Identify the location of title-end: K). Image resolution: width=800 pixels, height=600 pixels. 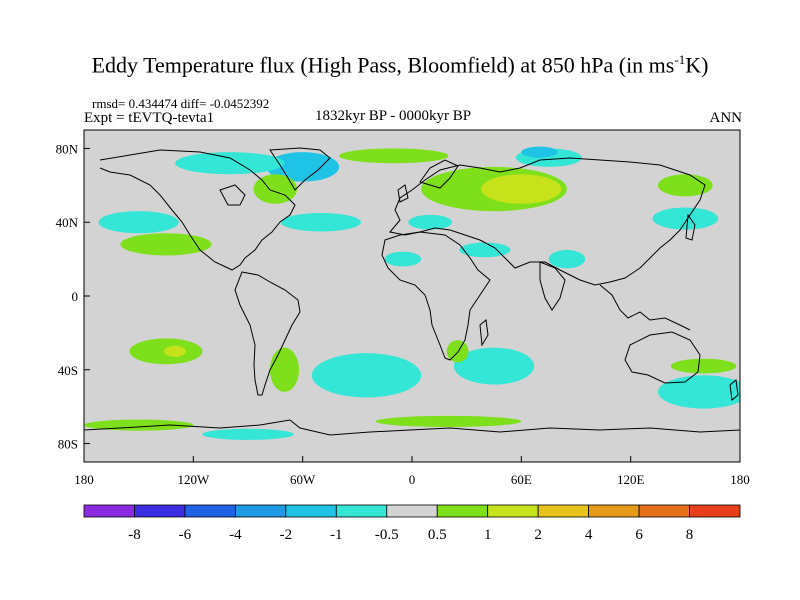
(697, 65).